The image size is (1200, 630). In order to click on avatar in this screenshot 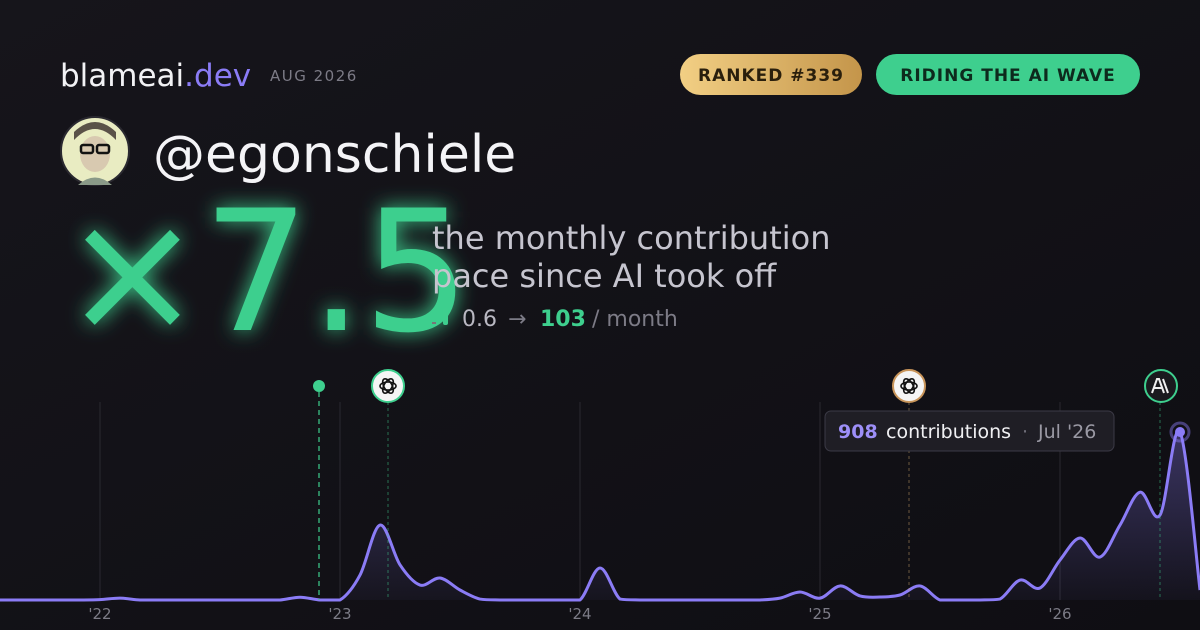, I will do `click(95, 151)`.